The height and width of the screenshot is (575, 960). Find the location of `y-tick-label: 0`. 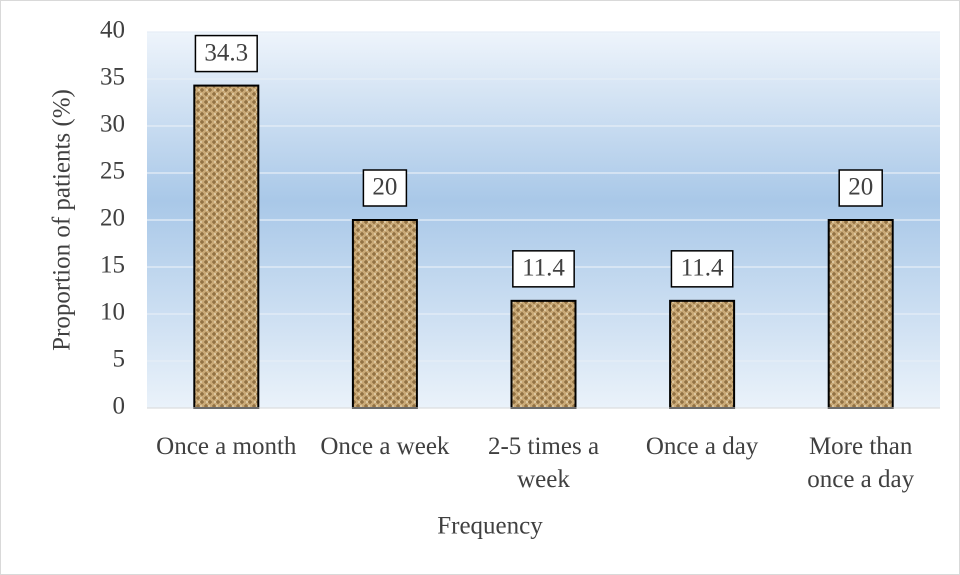

y-tick-label: 0 is located at coordinates (119, 406).